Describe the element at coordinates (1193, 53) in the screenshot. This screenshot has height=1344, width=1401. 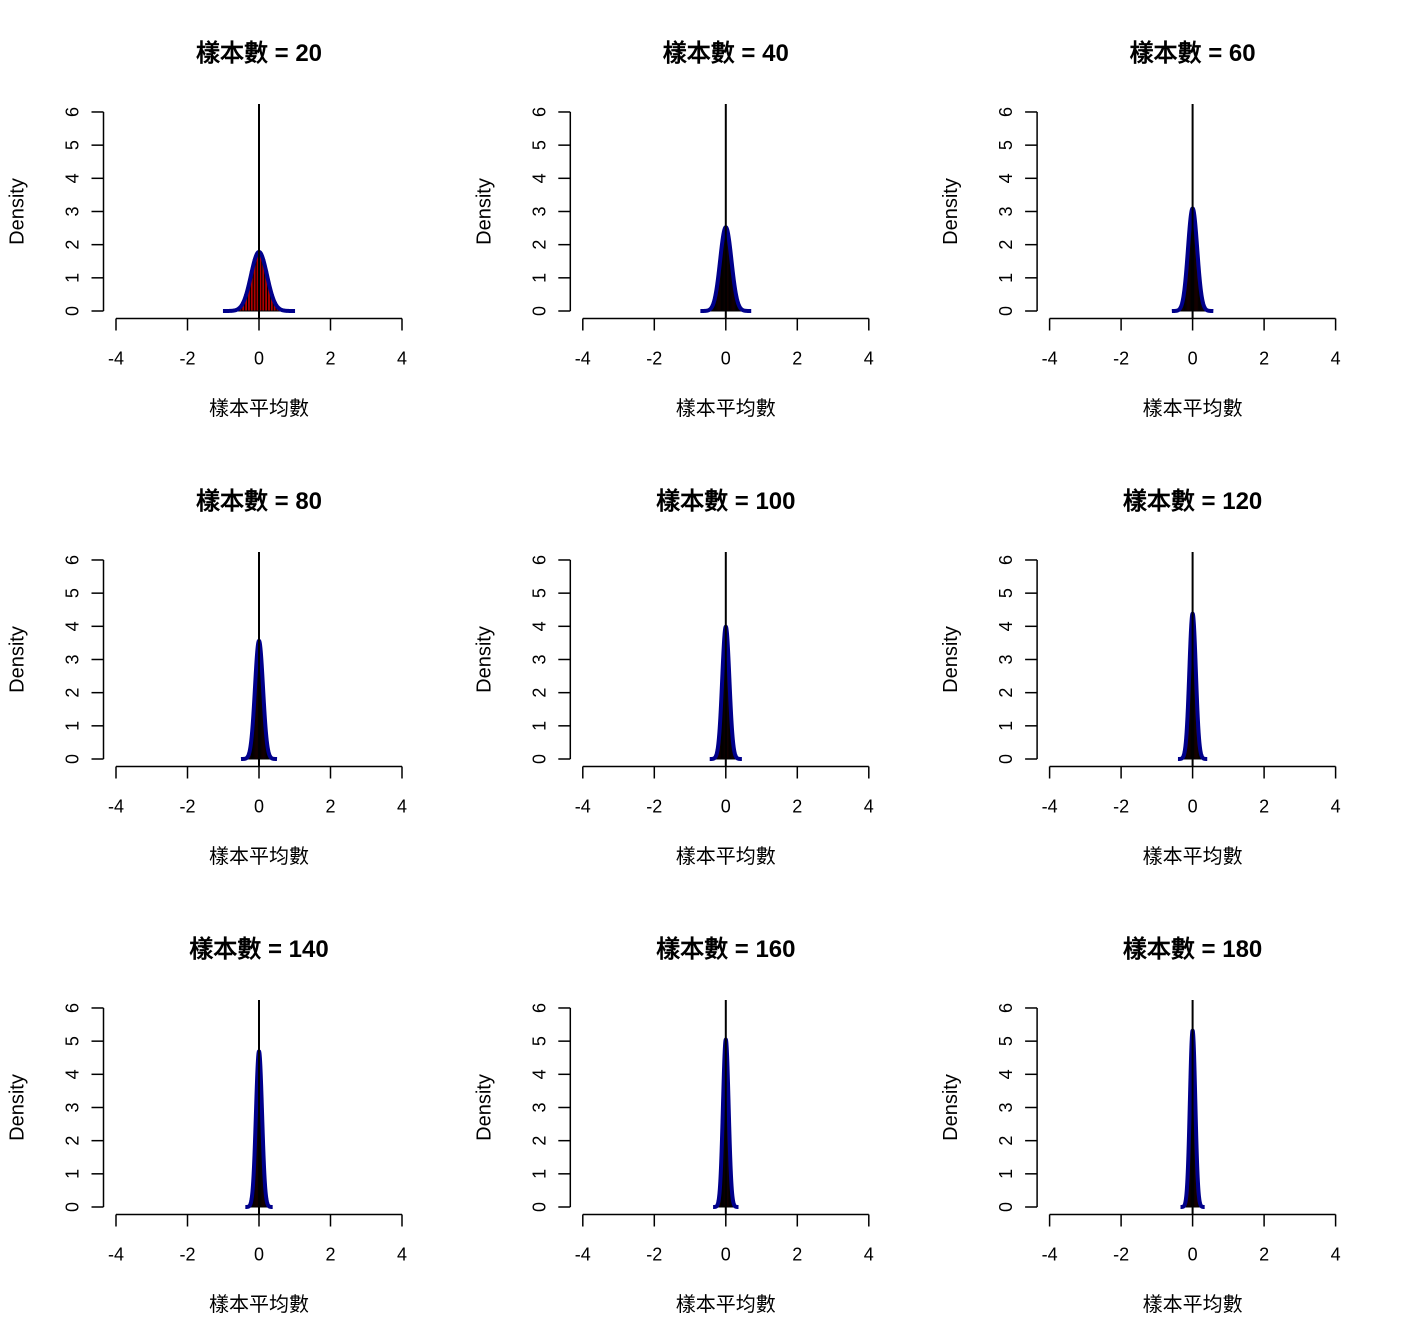
I see `panel-title: 樣本數 = 60` at that location.